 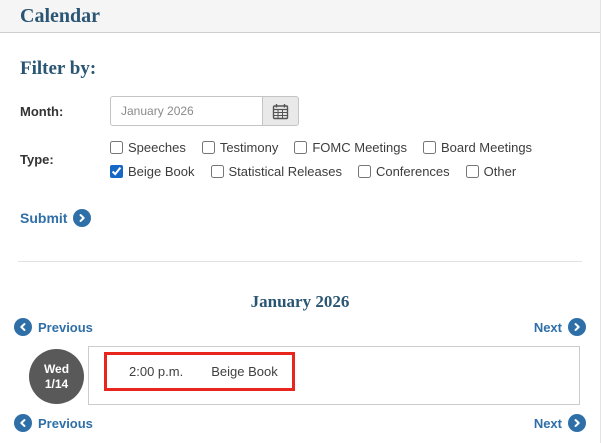 What do you see at coordinates (500, 171) in the screenshot?
I see `checkbox-label: Other` at bounding box center [500, 171].